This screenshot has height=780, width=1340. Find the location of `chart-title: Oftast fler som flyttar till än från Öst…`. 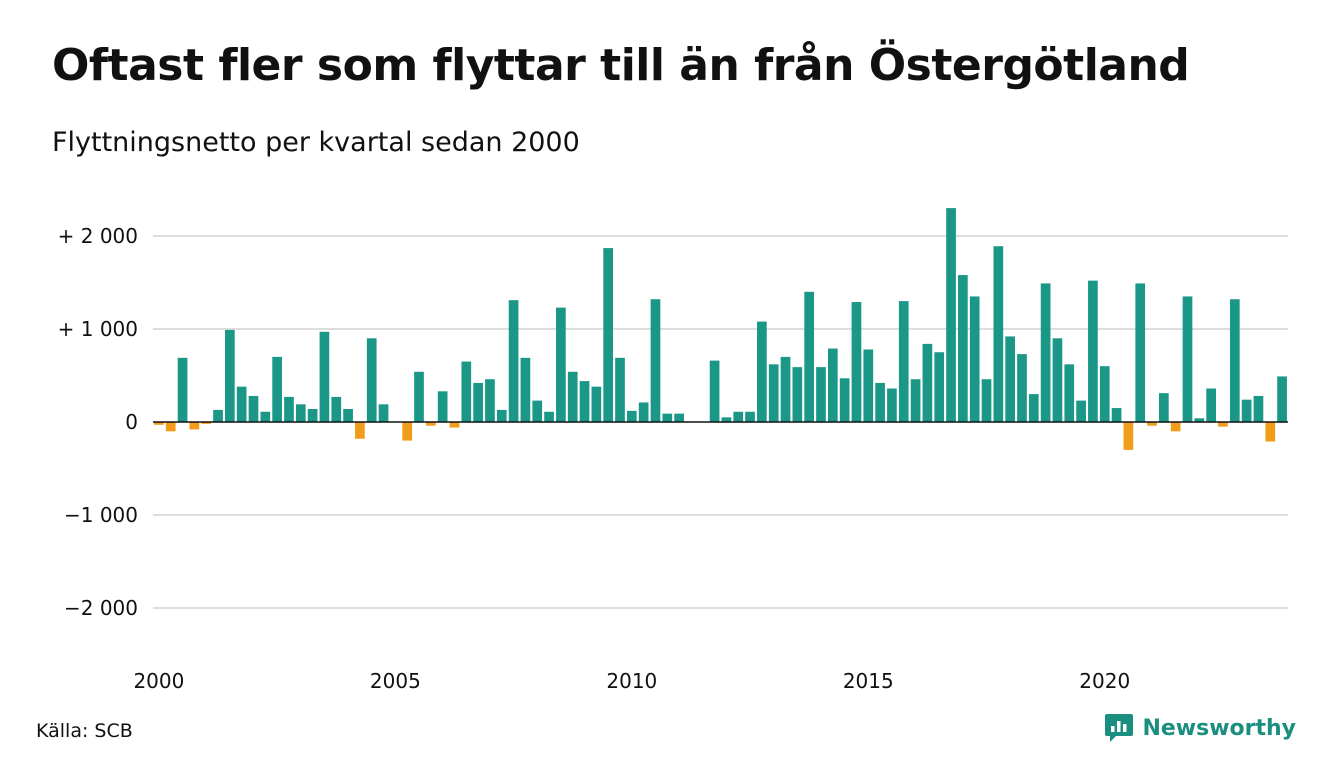

chart-title: Oftast fler som flyttar till än från Öst… is located at coordinates (621, 65).